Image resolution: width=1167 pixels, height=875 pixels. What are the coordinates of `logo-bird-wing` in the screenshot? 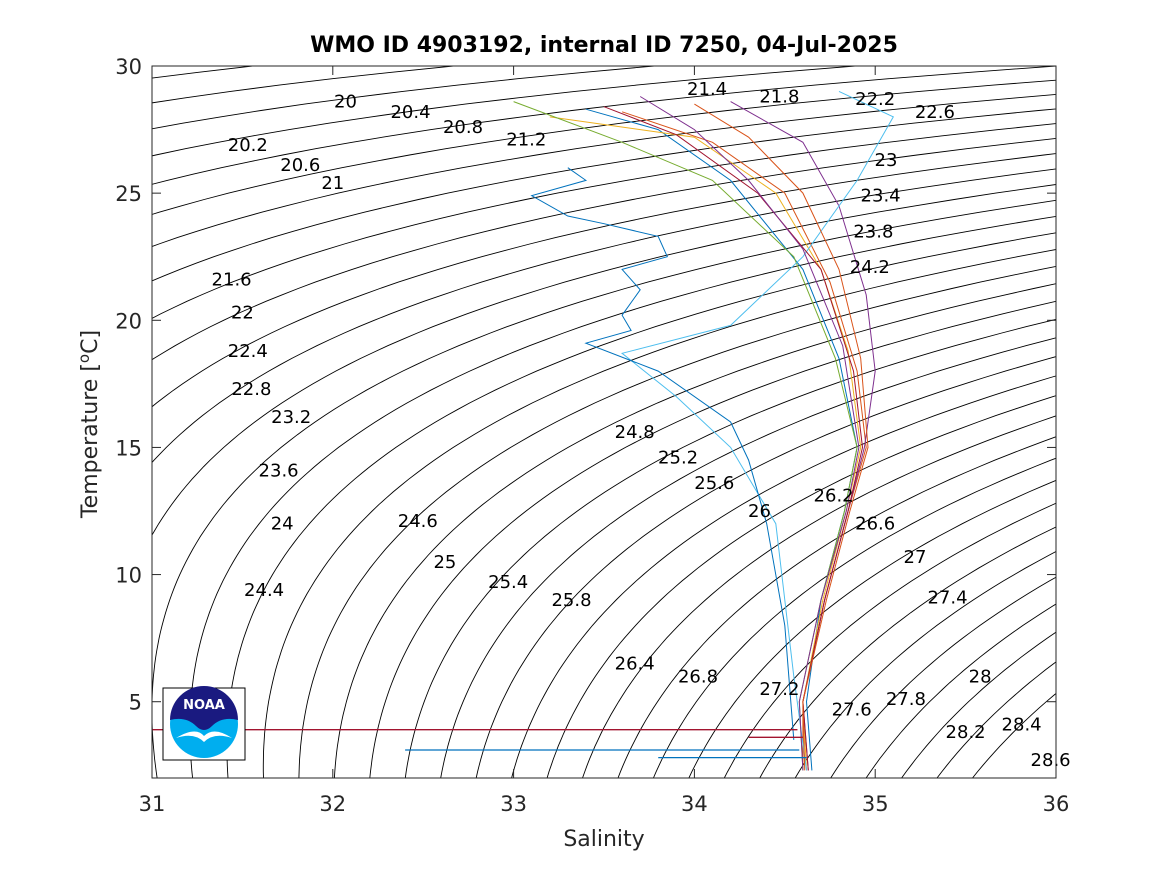 It's located at (204, 736).